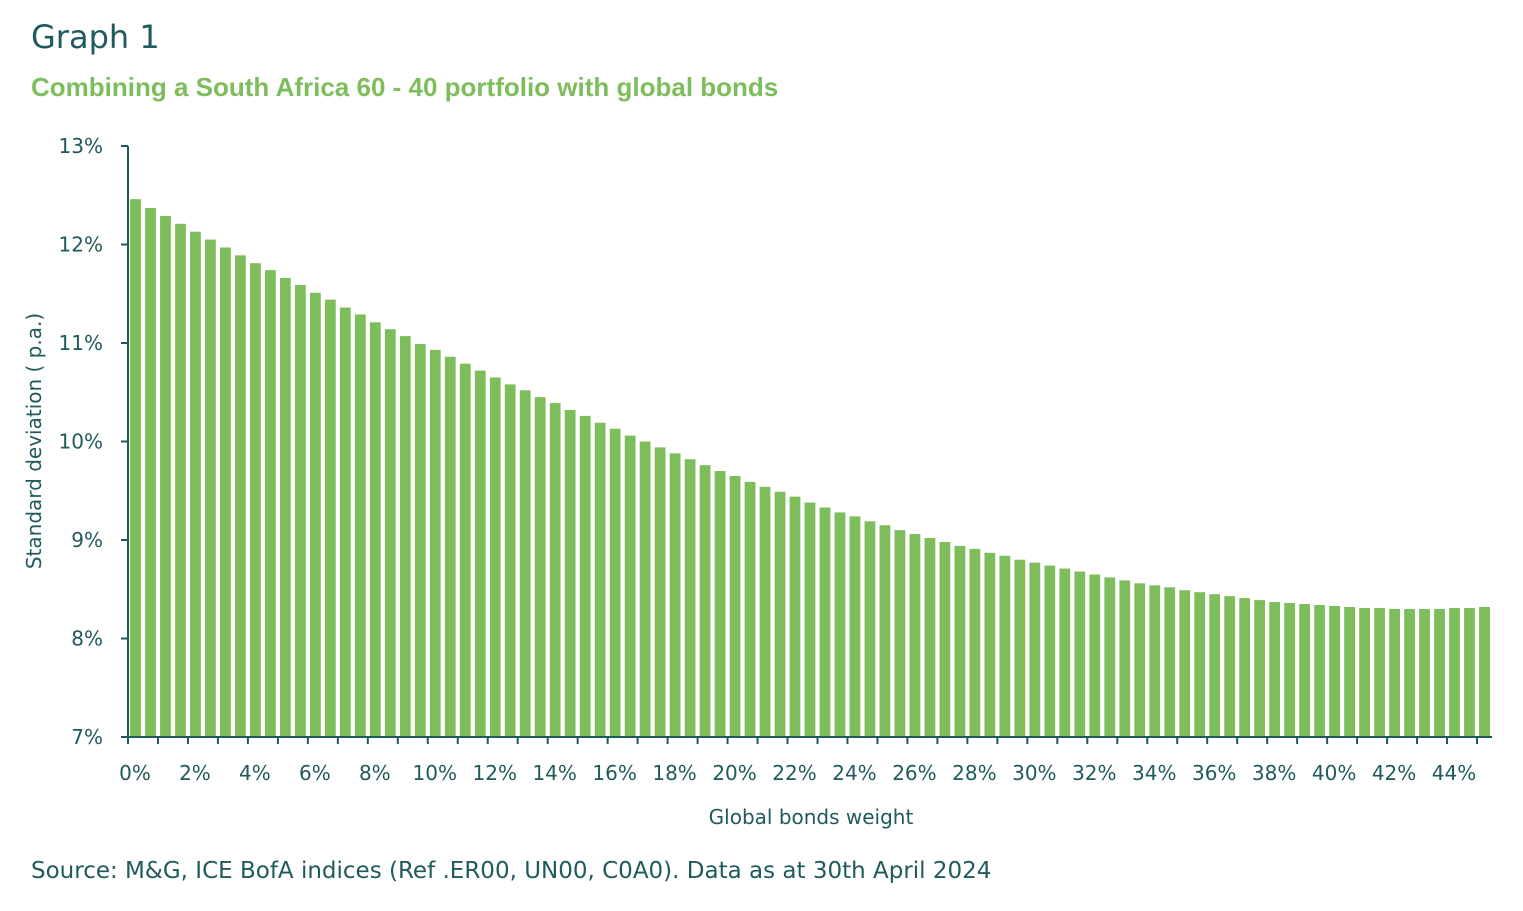  Describe the element at coordinates (614, 773) in the screenshot. I see `x-tick-label: 16%` at that location.